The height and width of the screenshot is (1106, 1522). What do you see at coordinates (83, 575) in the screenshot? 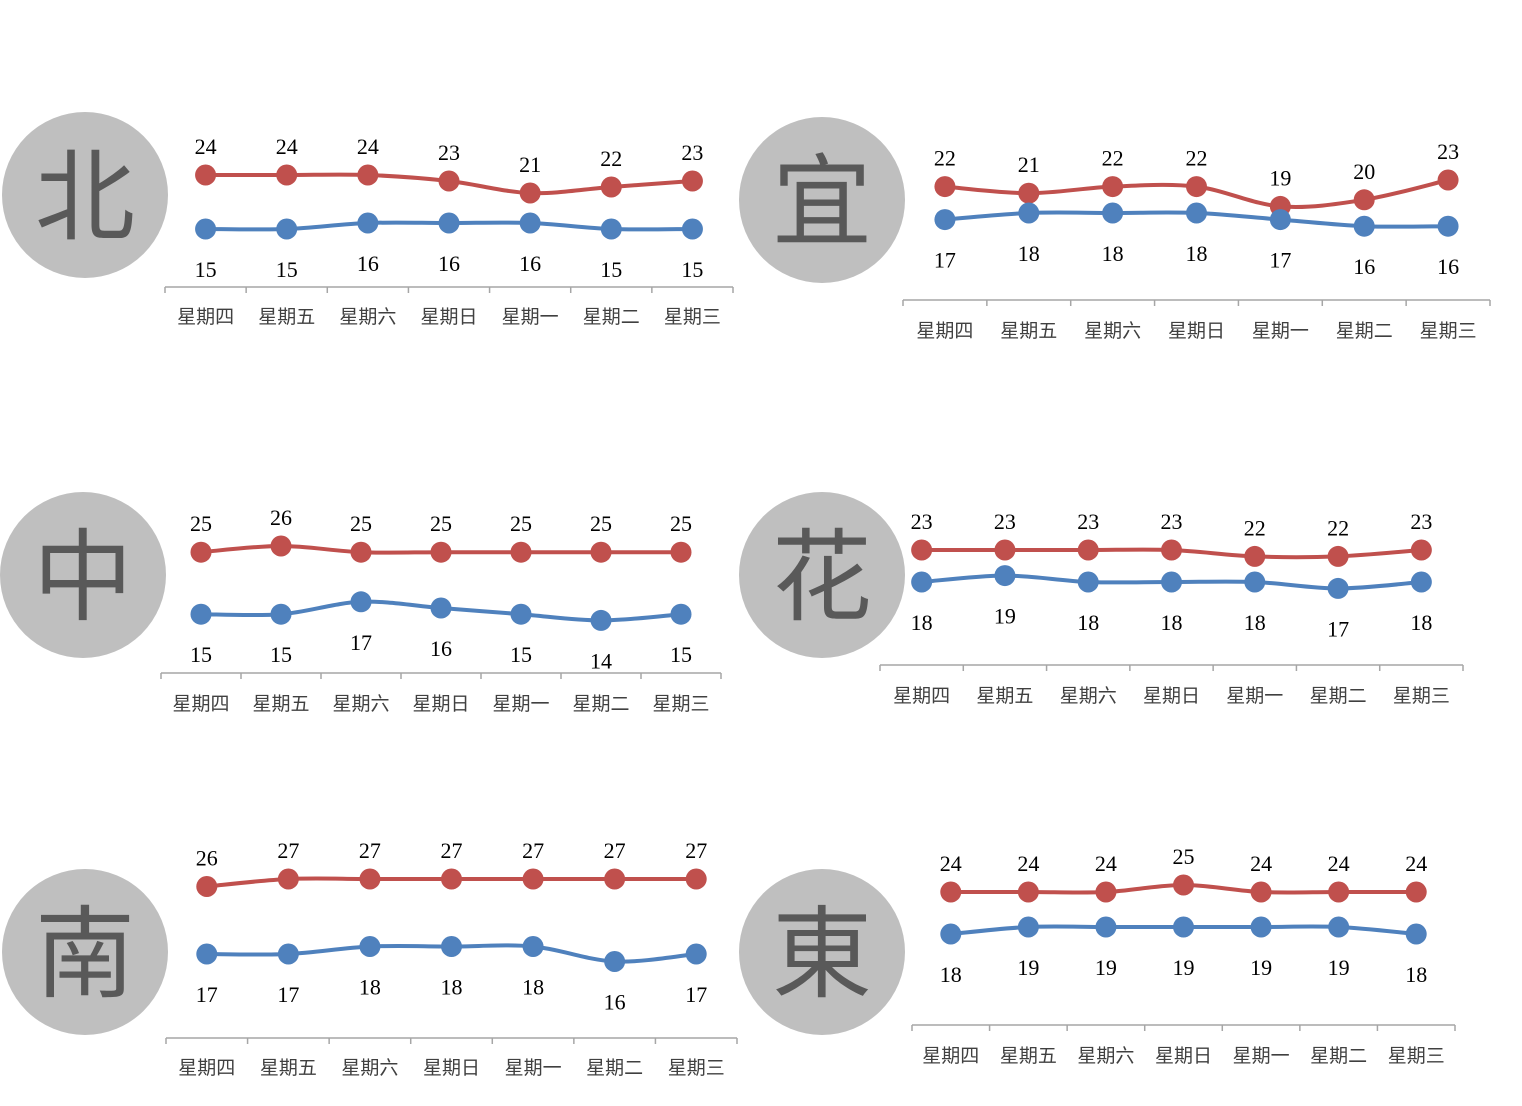
I see `region-badge: 中` at bounding box center [83, 575].